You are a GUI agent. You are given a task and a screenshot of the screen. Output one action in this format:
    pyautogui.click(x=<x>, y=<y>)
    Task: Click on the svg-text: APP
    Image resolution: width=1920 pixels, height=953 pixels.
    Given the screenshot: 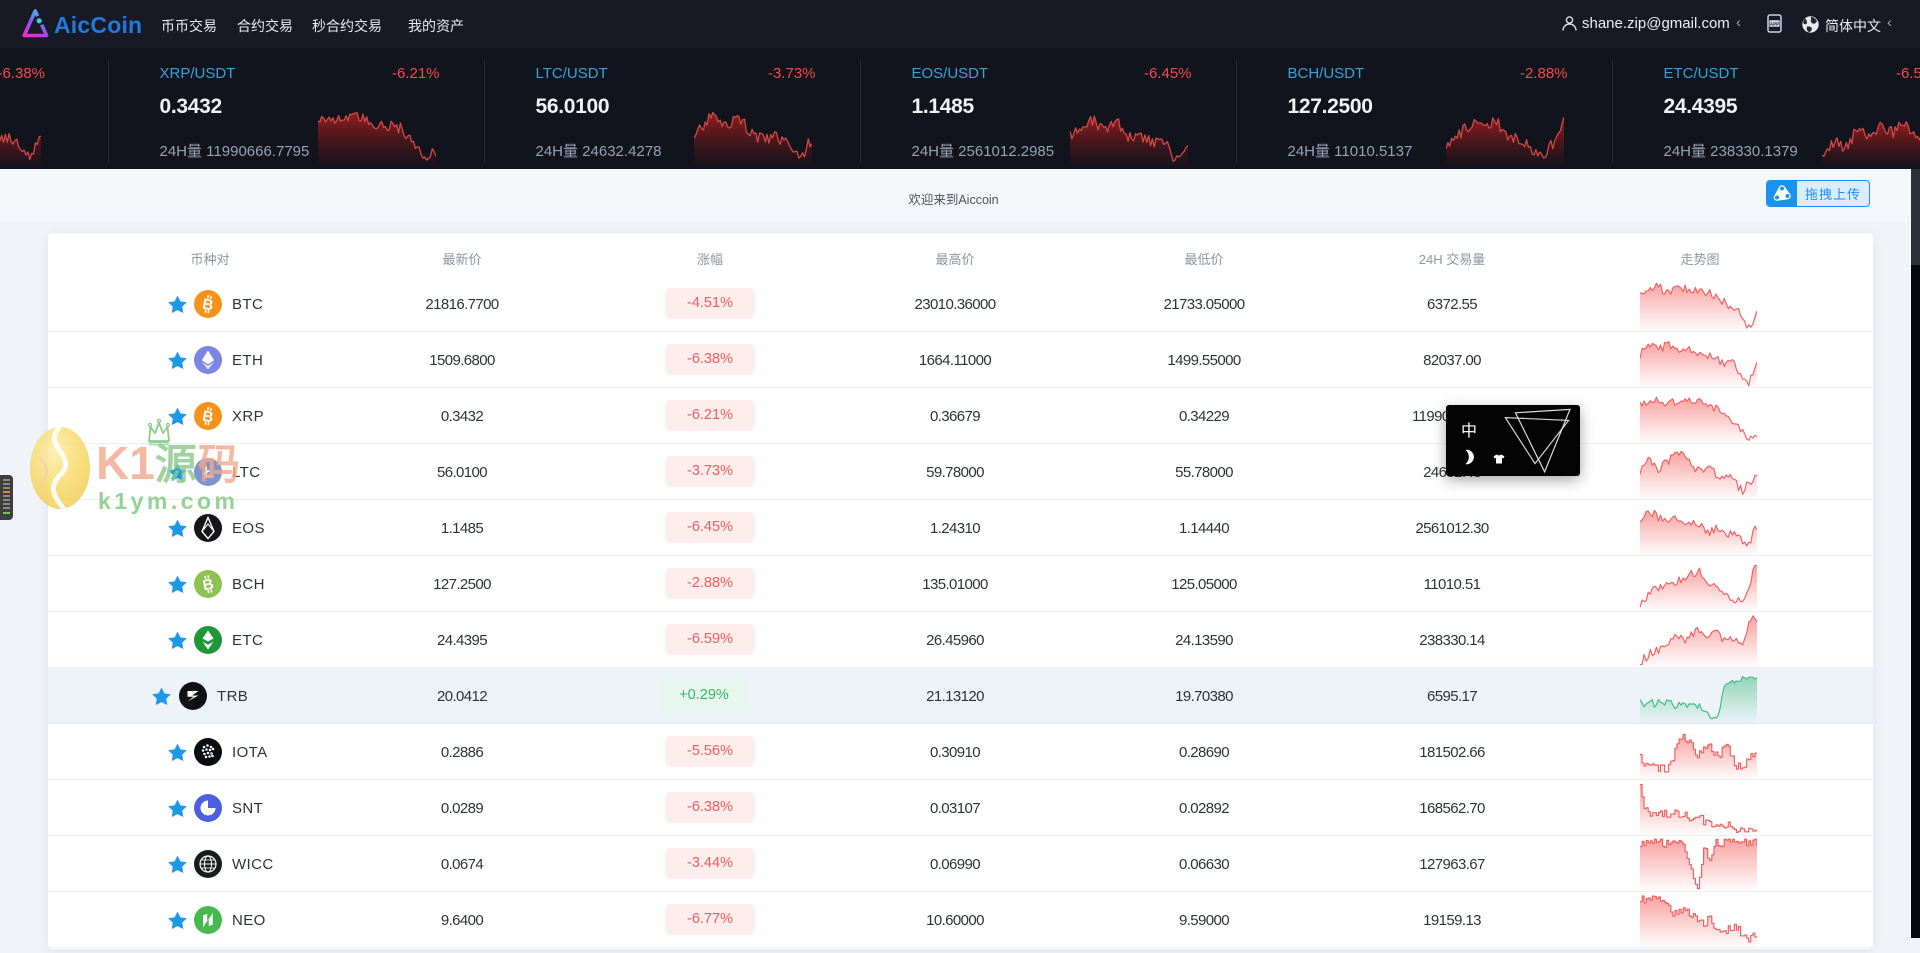 What is the action you would take?
    pyautogui.click(x=1774, y=23)
    